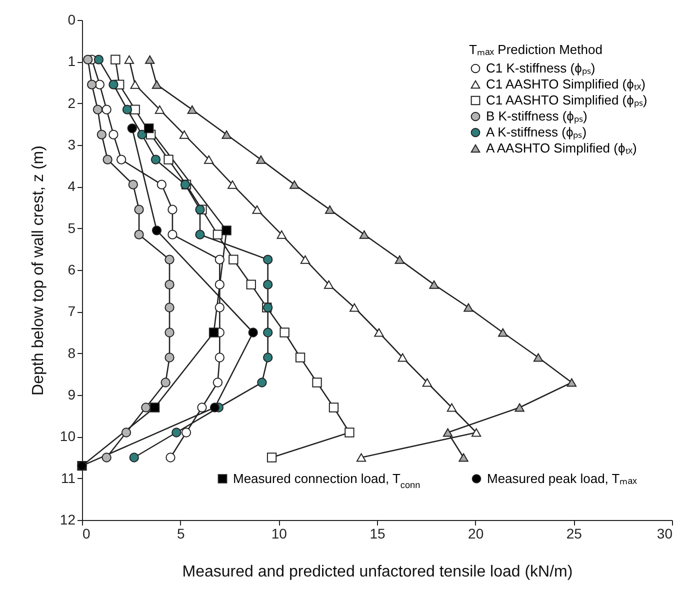  I want to click on legend-label: A AASHTO Simplified (ϕₜₓ), so click(561, 148).